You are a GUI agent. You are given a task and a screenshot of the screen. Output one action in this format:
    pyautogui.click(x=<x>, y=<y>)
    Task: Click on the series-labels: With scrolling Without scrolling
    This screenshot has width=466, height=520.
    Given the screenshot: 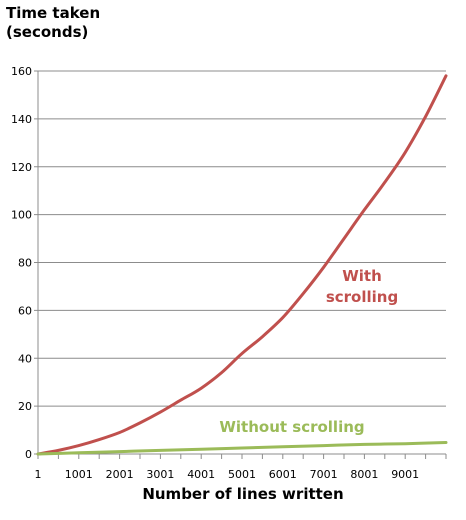 What is the action you would take?
    pyautogui.click(x=308, y=351)
    